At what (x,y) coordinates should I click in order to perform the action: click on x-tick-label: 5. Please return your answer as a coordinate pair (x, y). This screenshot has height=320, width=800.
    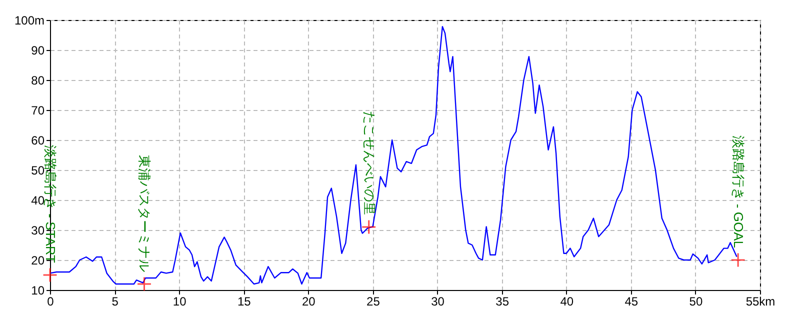
    Looking at the image, I should click on (115, 301).